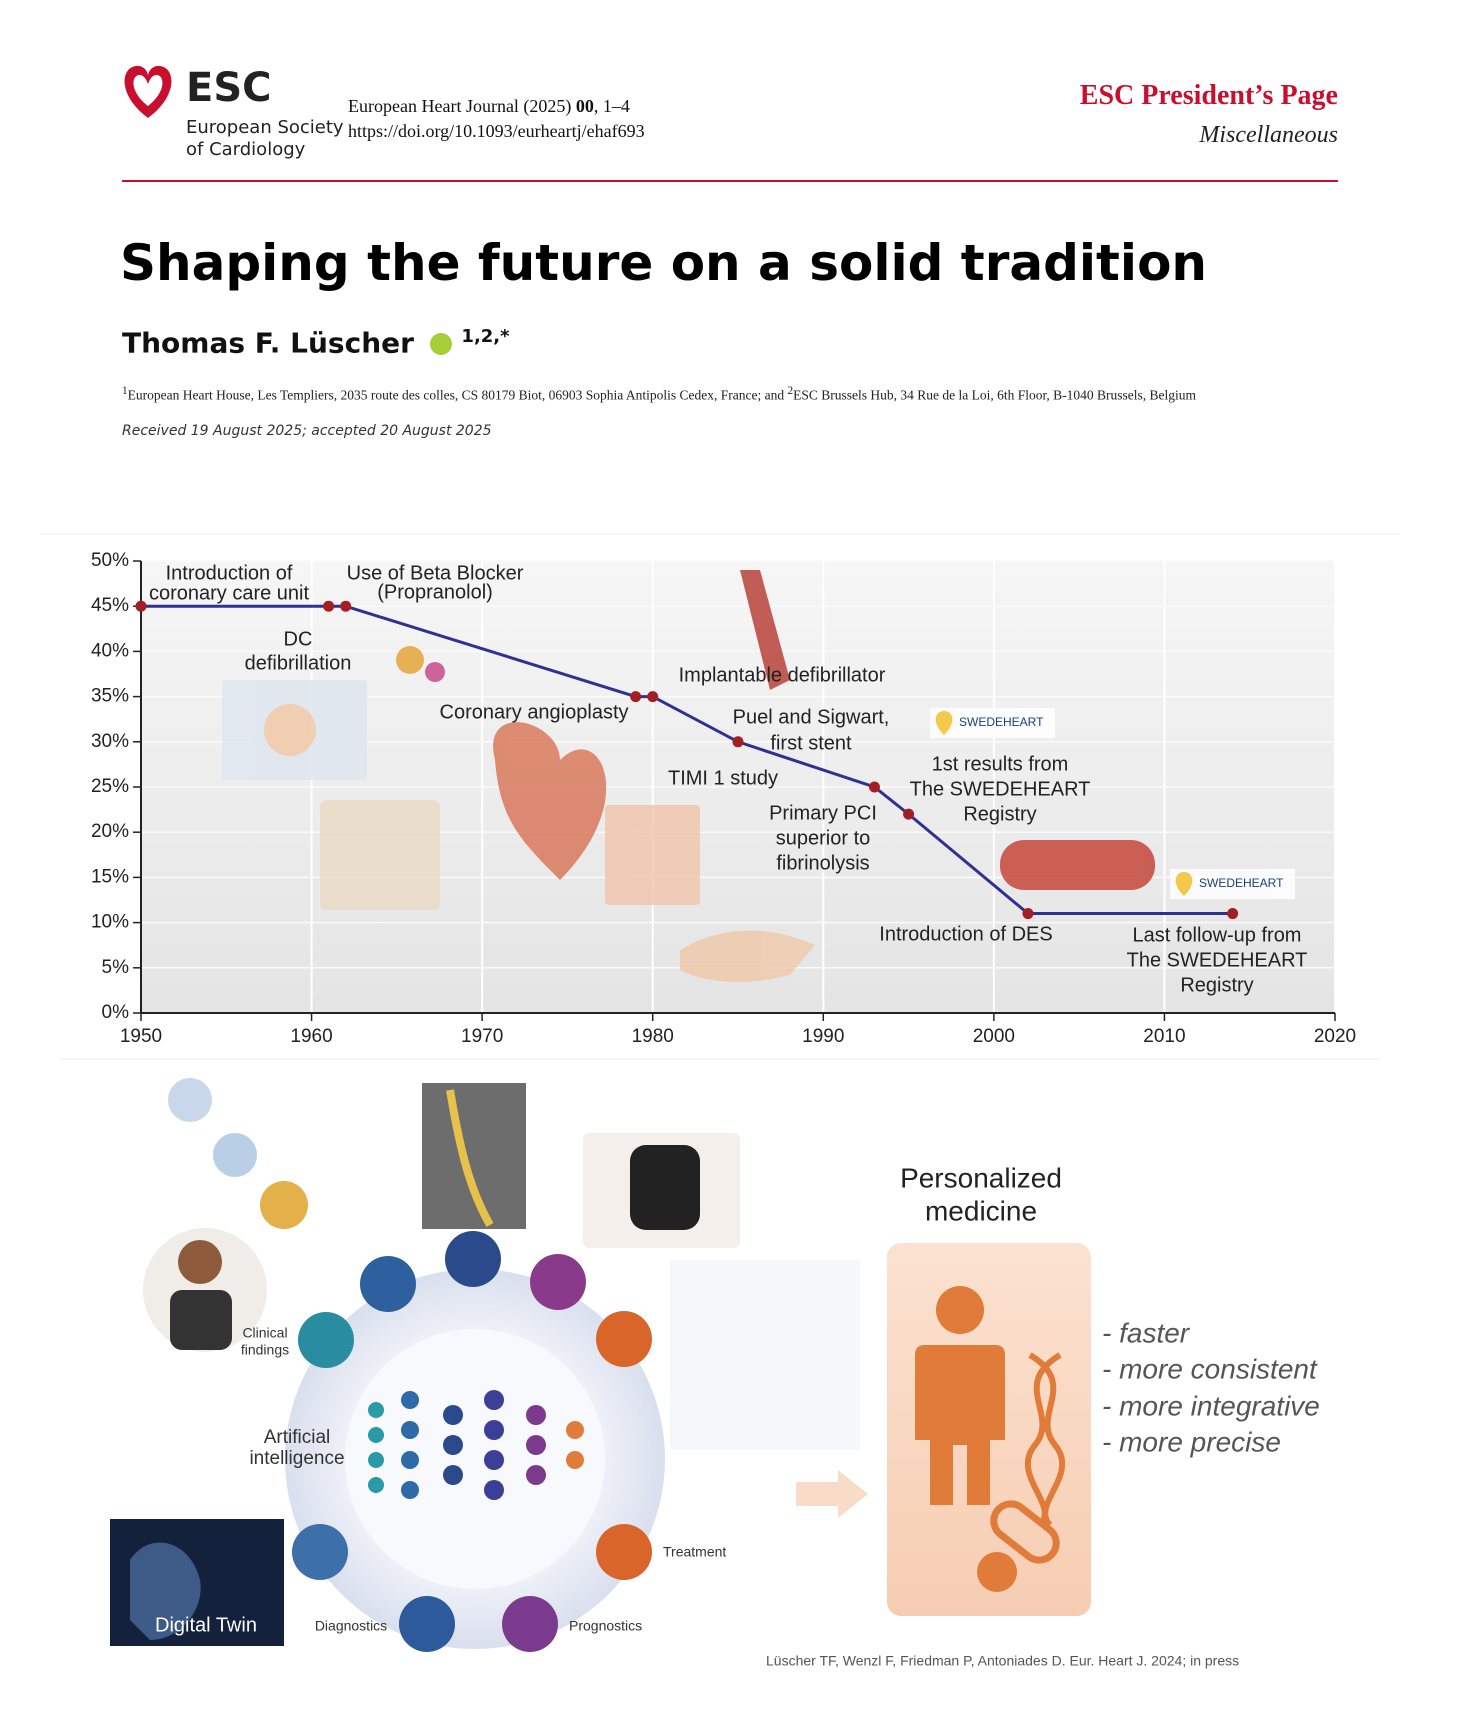 The image size is (1460, 1736). I want to click on y-tick-label: 10%, so click(110, 922).